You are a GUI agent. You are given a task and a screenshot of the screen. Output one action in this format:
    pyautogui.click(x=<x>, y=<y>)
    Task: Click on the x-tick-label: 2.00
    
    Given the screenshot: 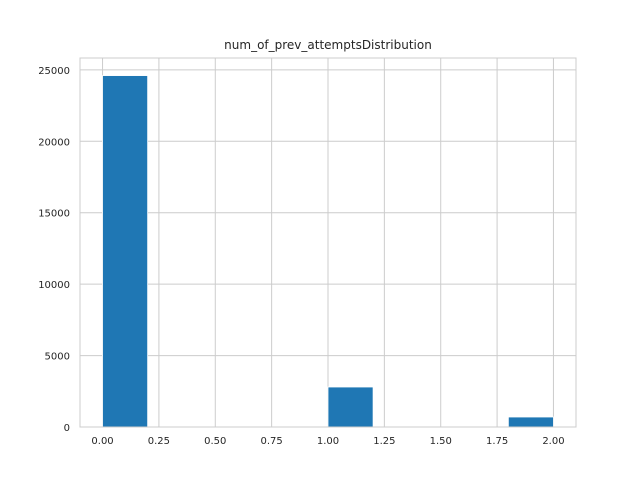 What is the action you would take?
    pyautogui.click(x=553, y=441)
    